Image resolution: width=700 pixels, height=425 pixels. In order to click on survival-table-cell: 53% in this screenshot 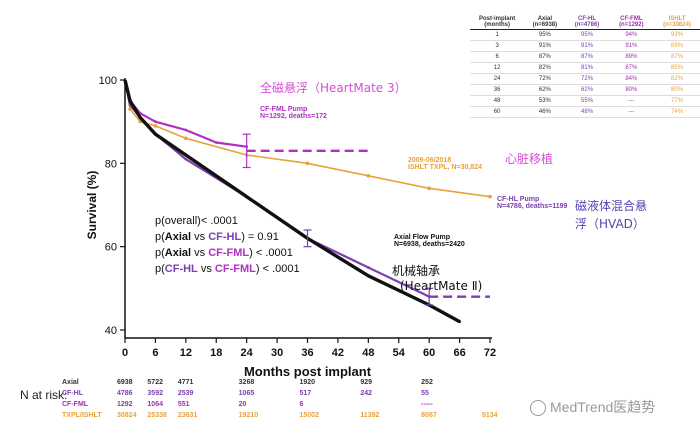, I will do `click(545, 101)`.